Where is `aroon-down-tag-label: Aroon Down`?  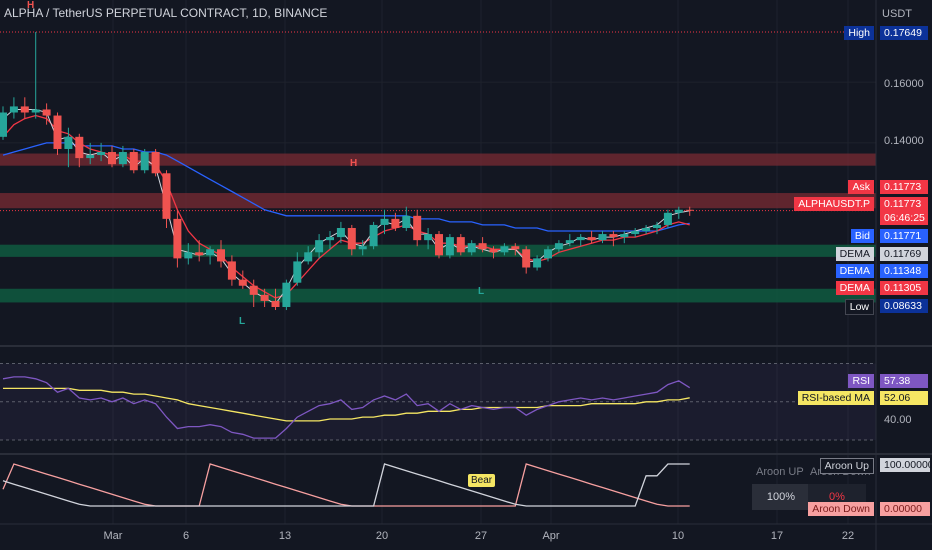
aroon-down-tag-label: Aroon Down is located at coordinates (841, 509).